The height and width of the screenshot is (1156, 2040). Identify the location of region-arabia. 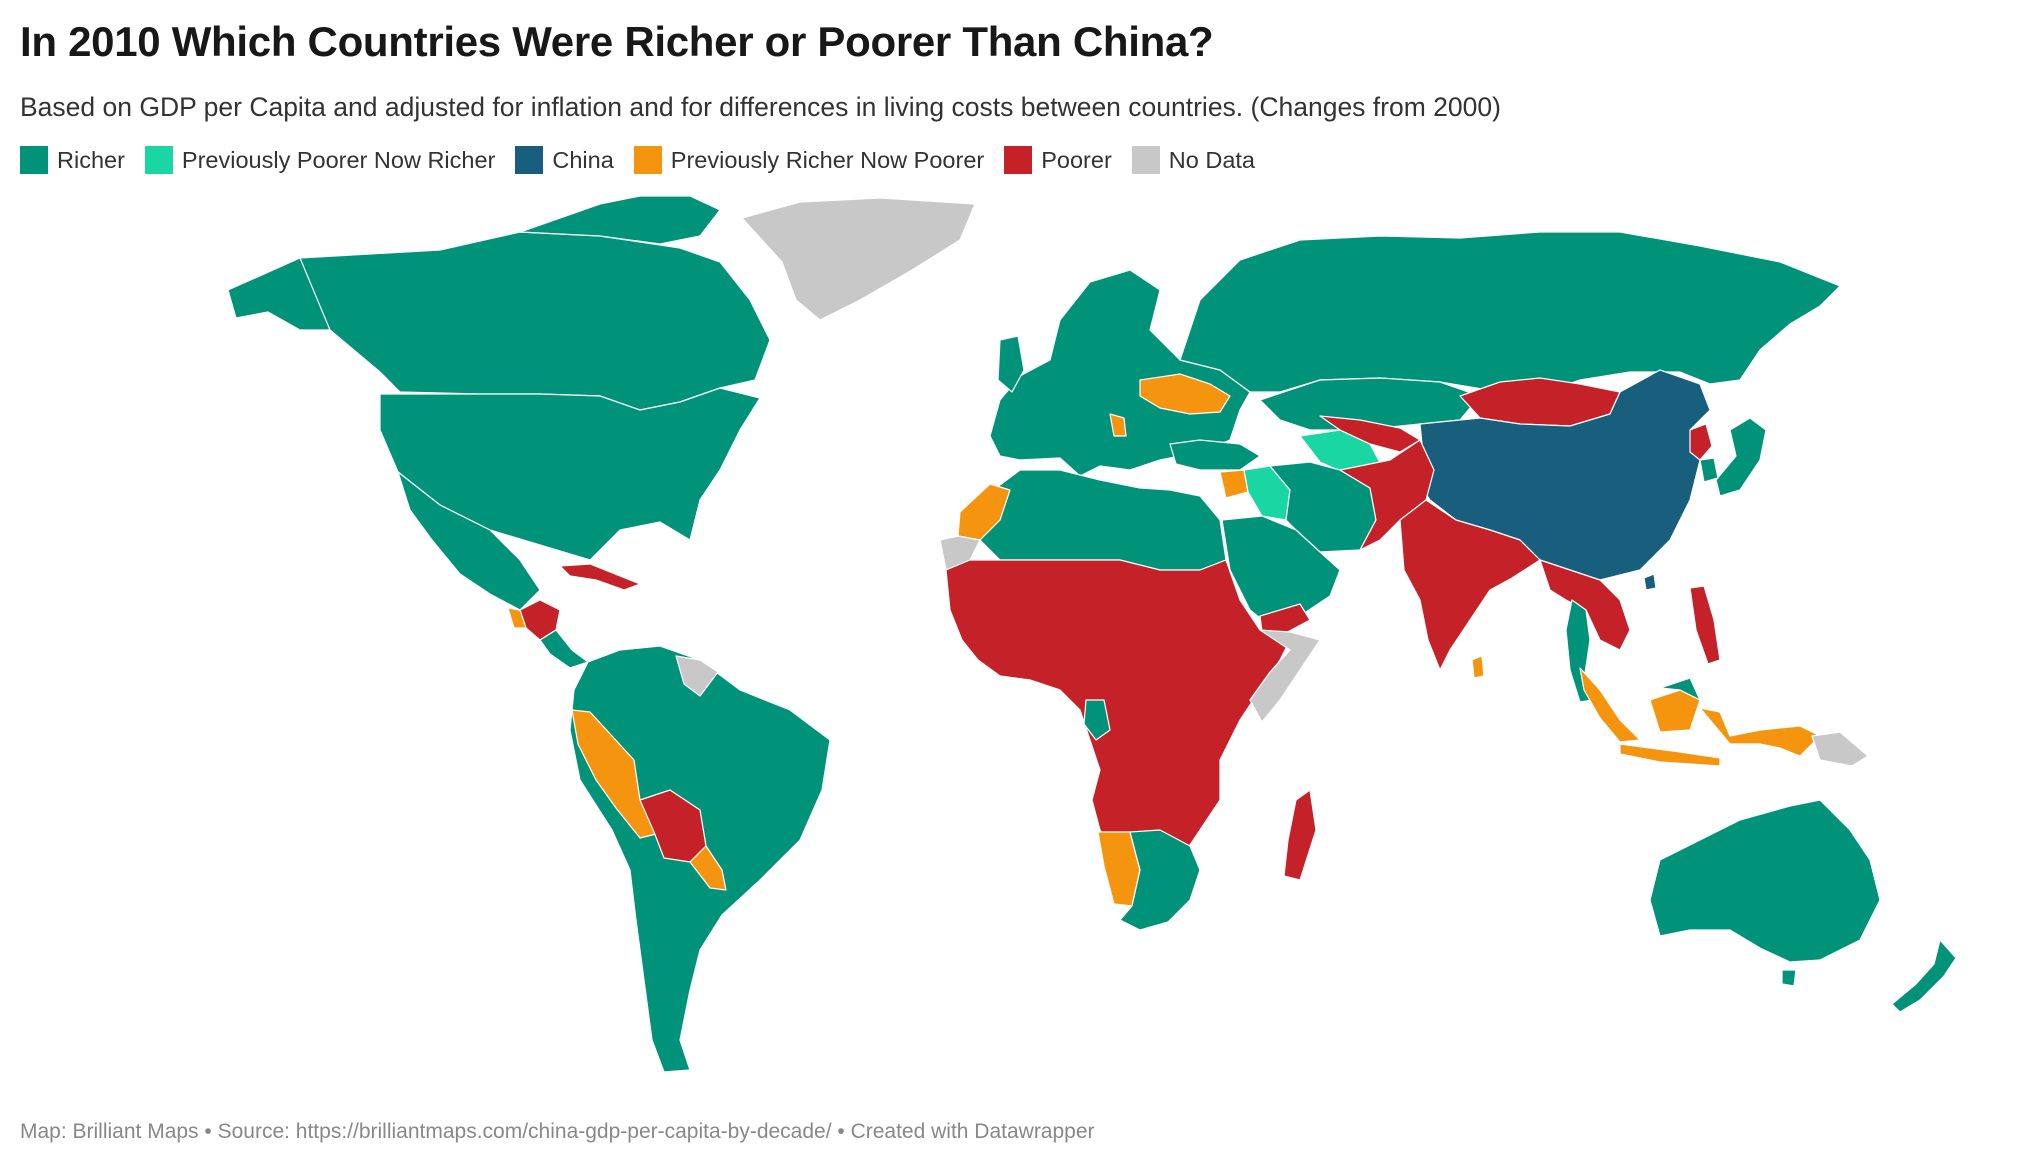
(1281, 571).